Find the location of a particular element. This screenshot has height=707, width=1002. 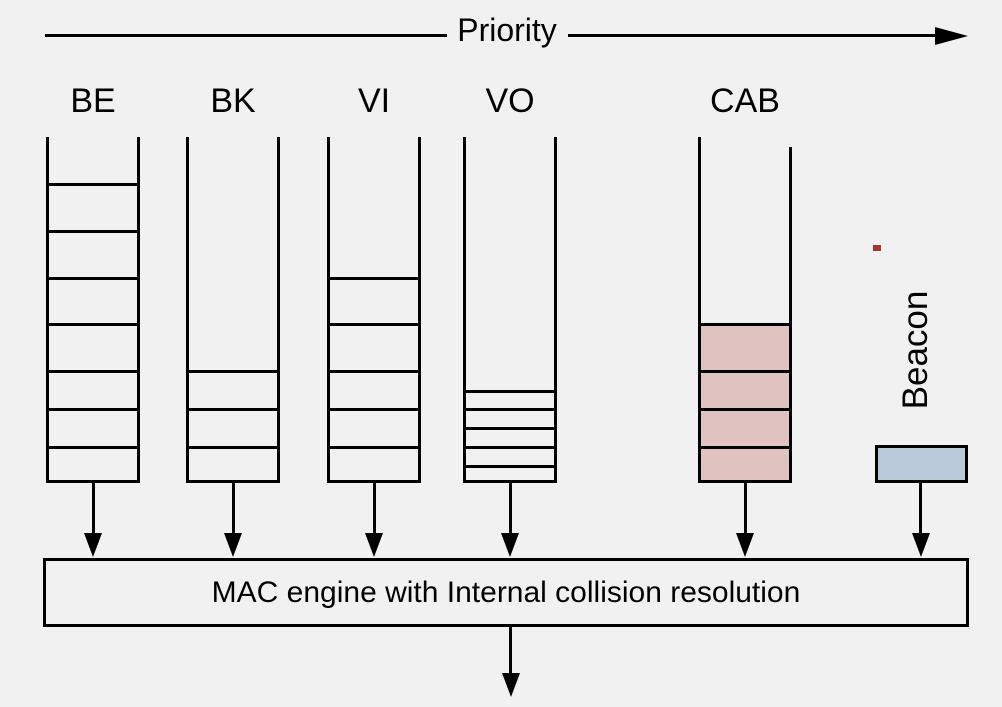

queue-vi-arrow-stem is located at coordinates (374, 508).